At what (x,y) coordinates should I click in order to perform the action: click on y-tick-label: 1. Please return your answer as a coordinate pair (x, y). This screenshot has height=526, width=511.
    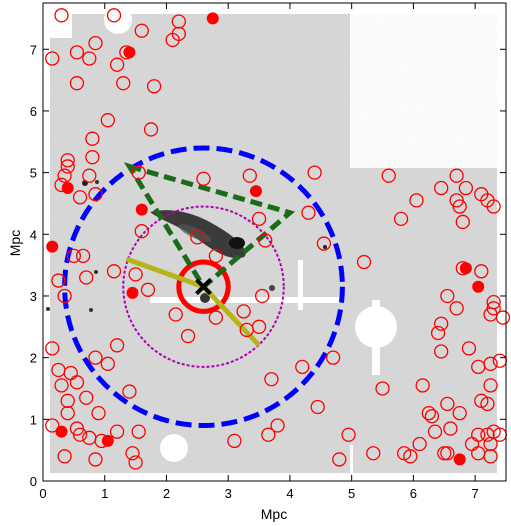
    Looking at the image, I should click on (33, 419).